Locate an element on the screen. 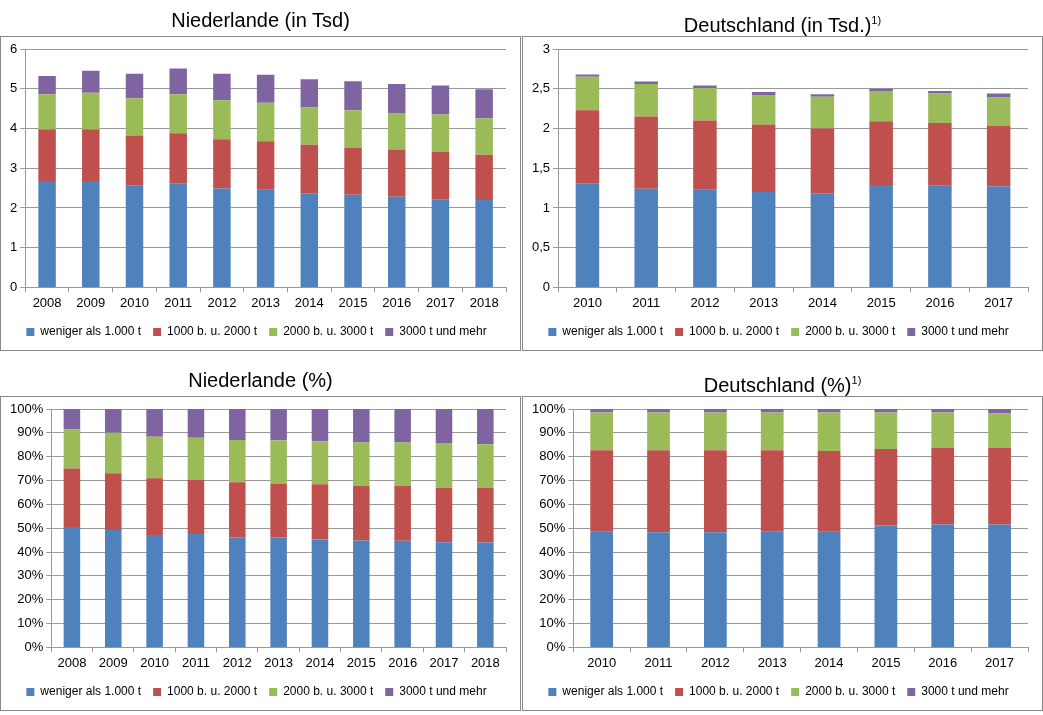  legend-label: 2000 b. u. 3000 t is located at coordinates (850, 331).